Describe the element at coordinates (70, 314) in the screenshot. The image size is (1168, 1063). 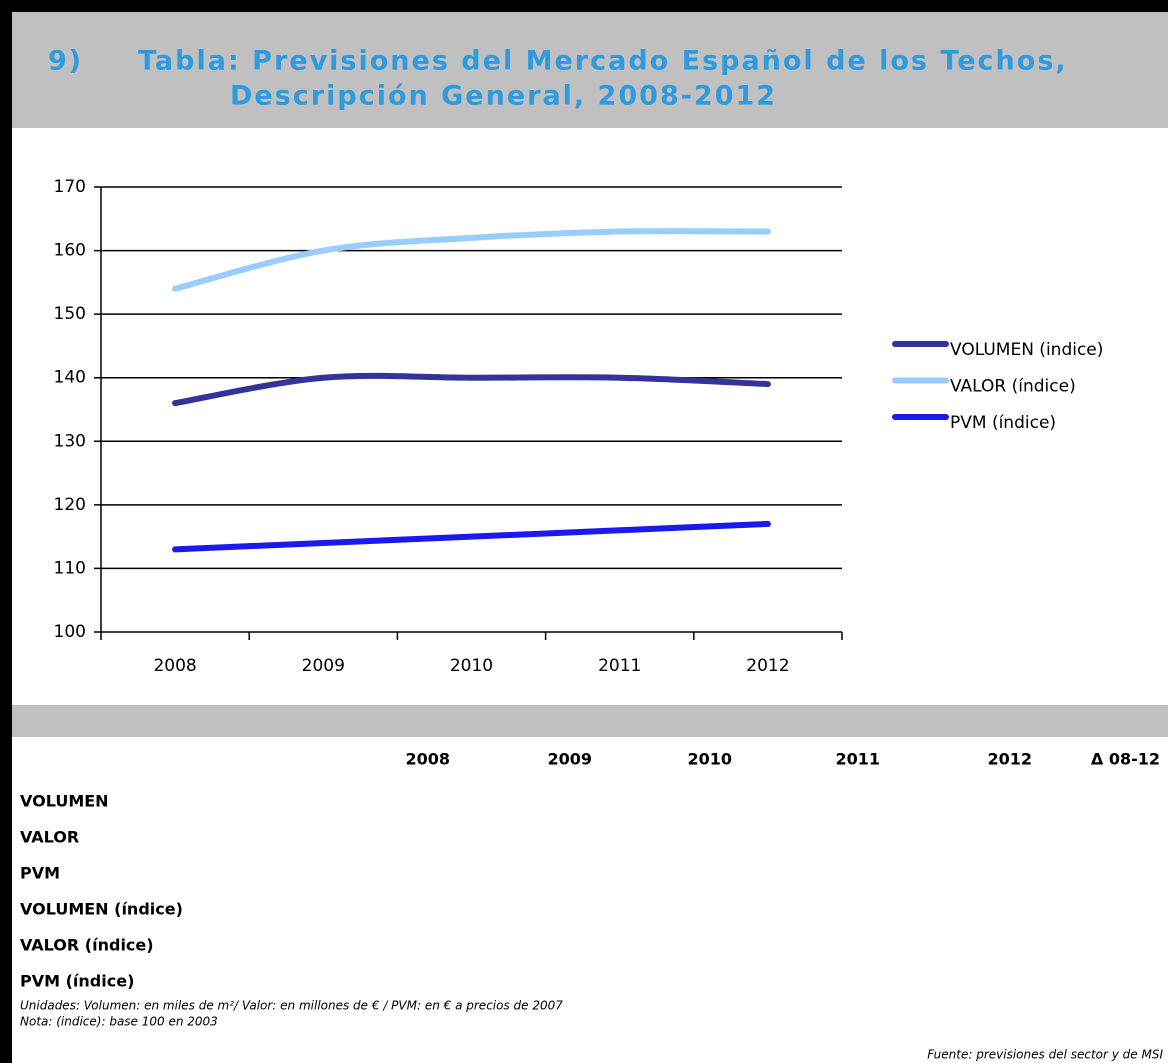
I see `y-tick-label: 150` at that location.